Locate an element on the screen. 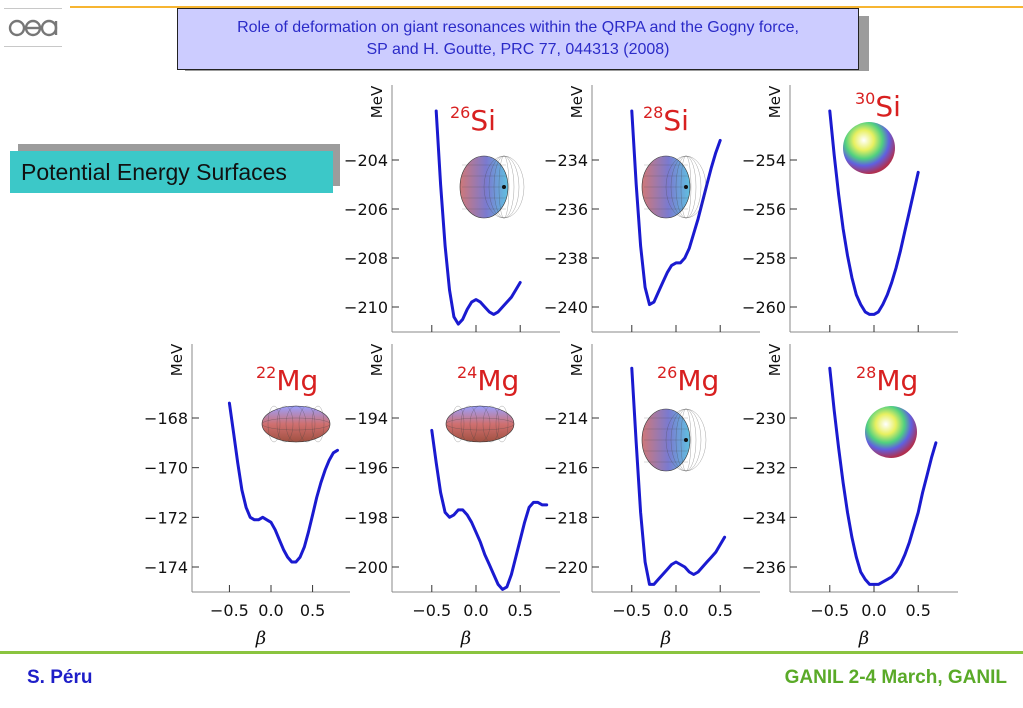 The height and width of the screenshot is (708, 1023). nucleus-label: 24Mg is located at coordinates (488, 380).